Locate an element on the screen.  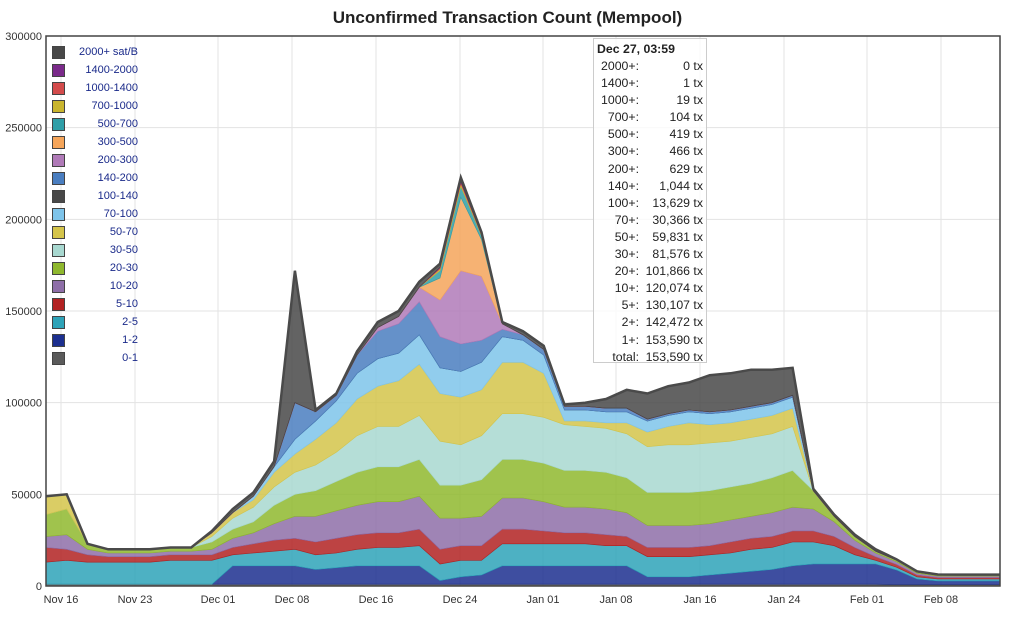
tooltip-row: 10+: 120,074 tx is located at coordinates (650, 288).